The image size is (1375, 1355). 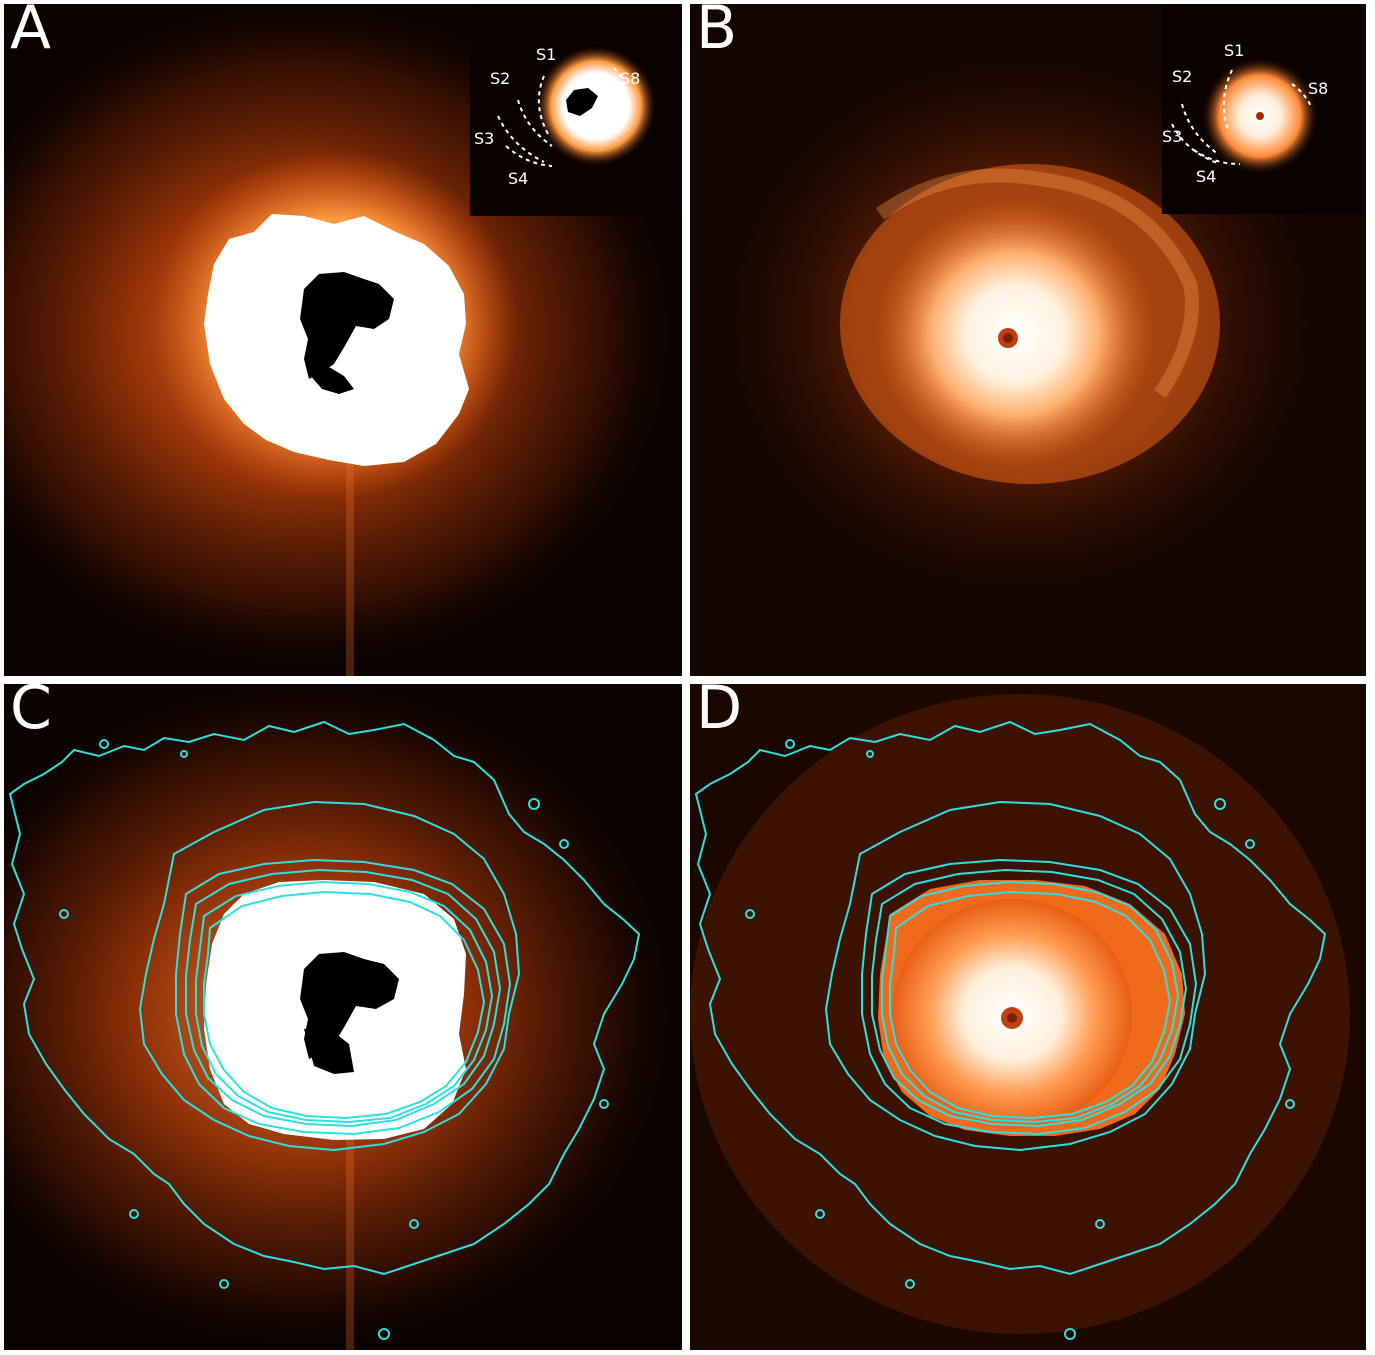 What do you see at coordinates (1234, 50) in the screenshot?
I see `inset-b-label-s1: S1` at bounding box center [1234, 50].